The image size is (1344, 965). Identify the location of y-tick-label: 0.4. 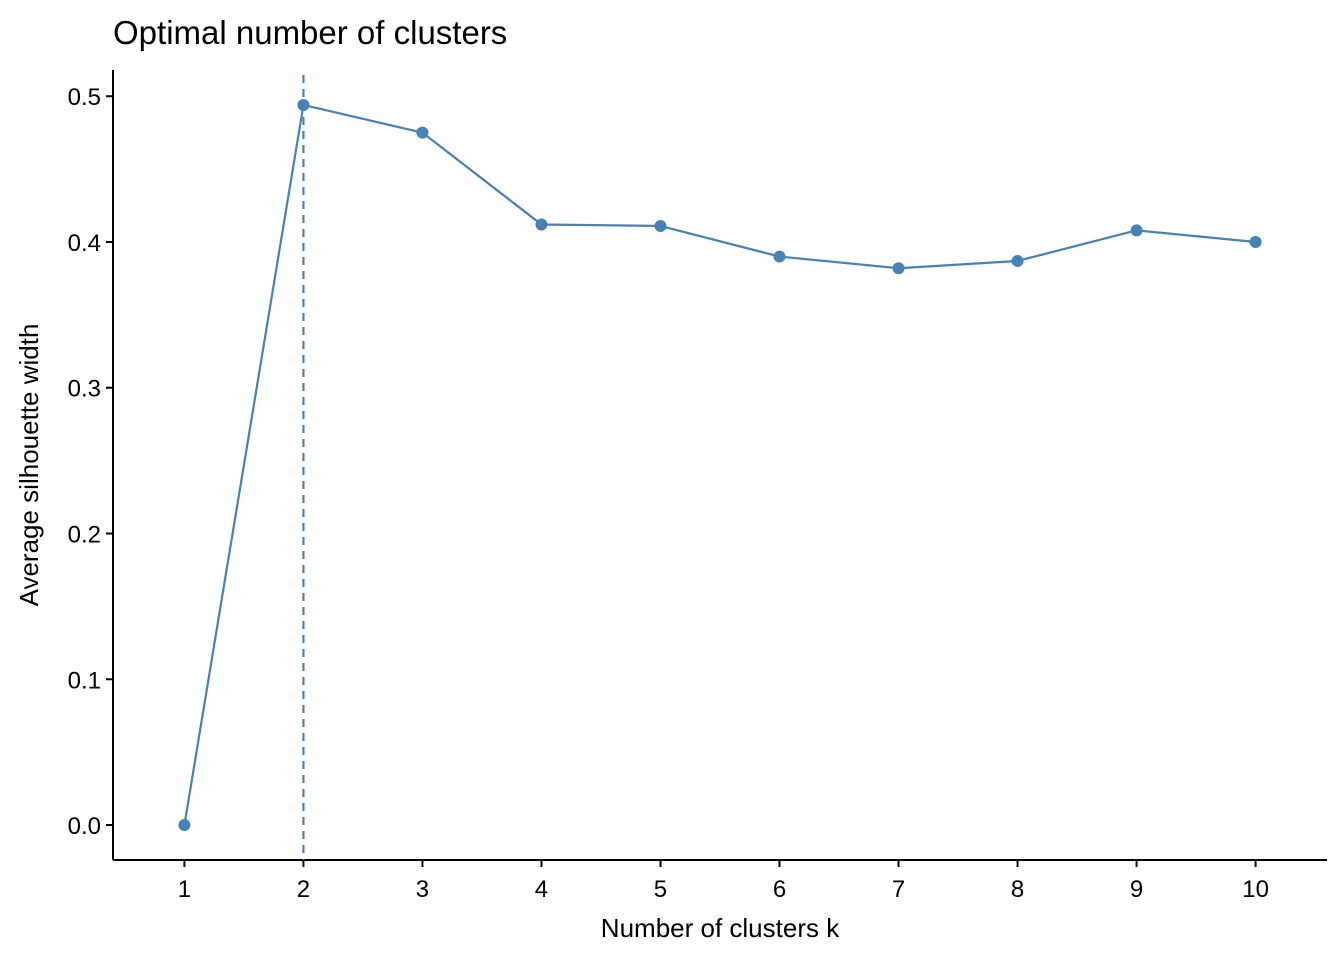
(84, 243).